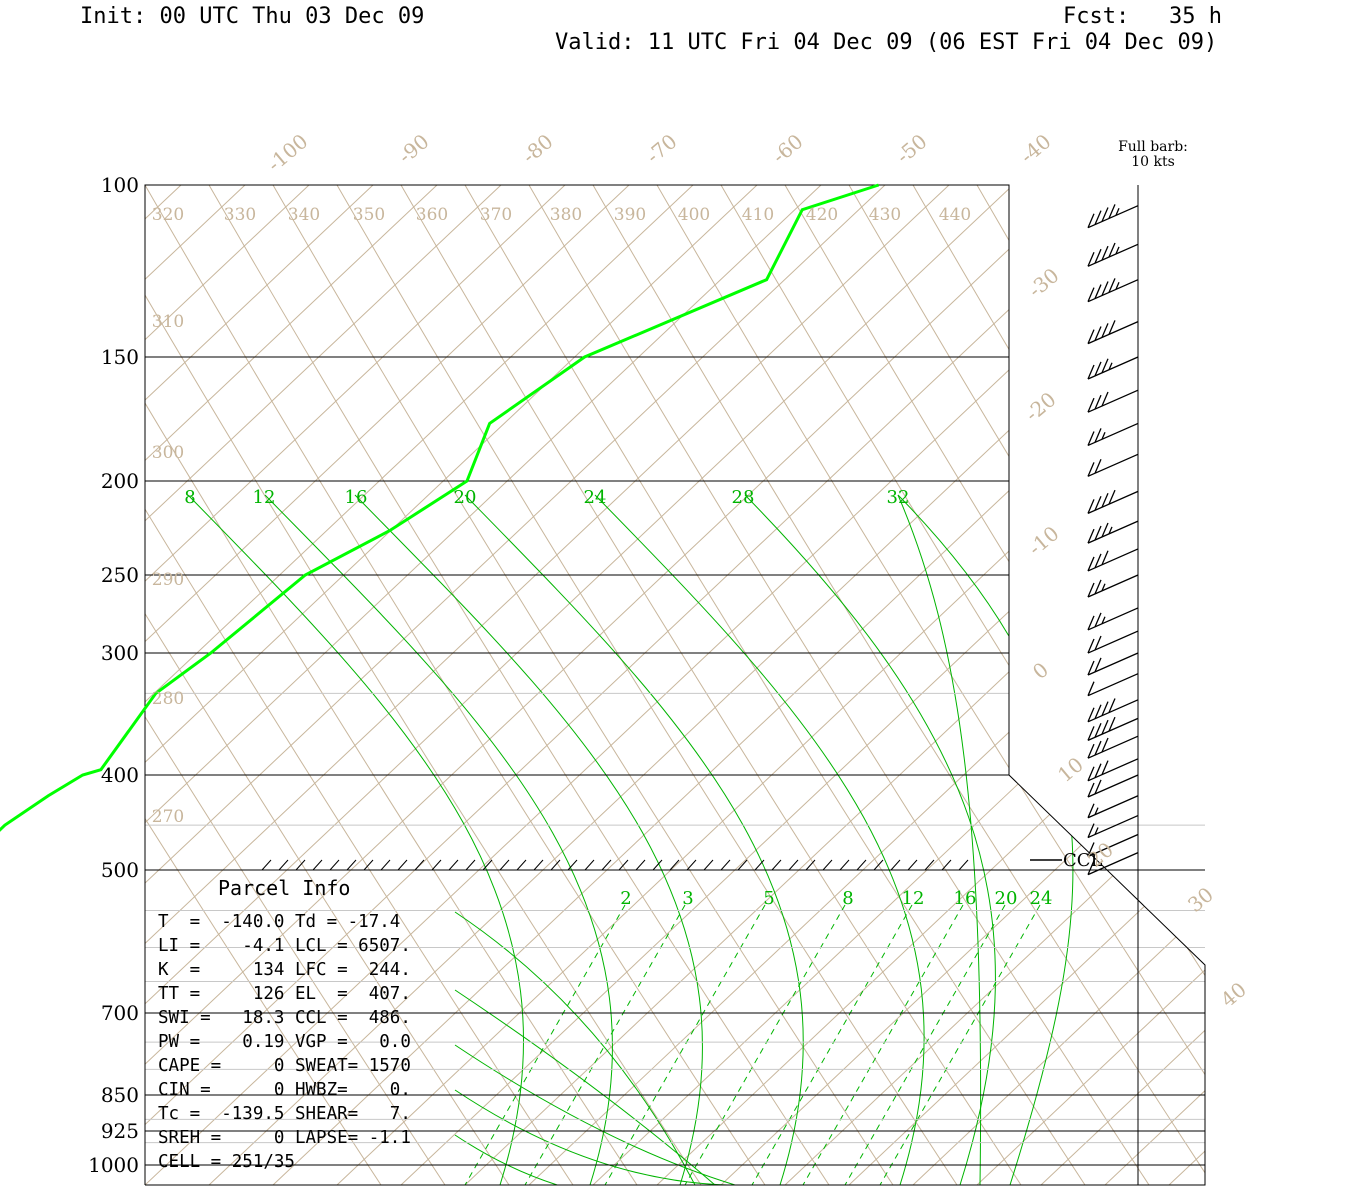 The image size is (1350, 1200). I want to click on theta-label: 370, so click(496, 215).